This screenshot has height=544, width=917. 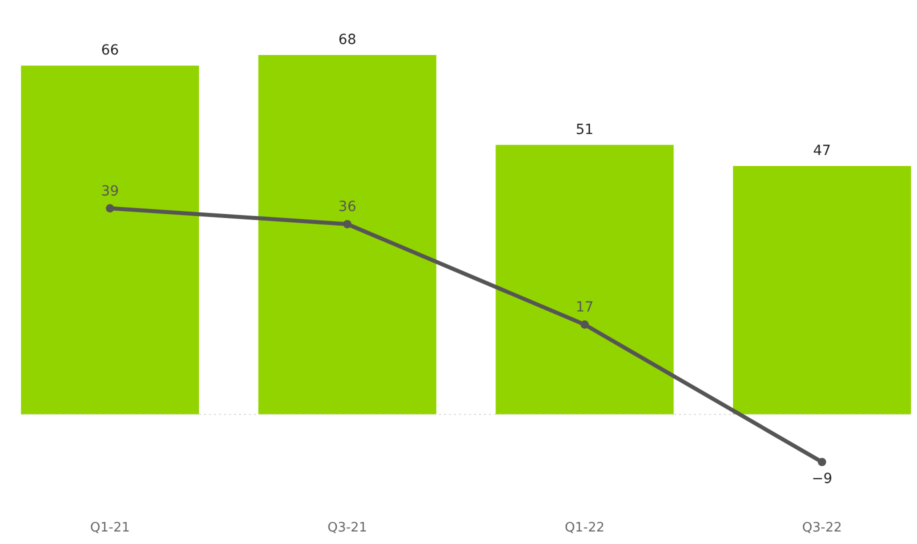 What do you see at coordinates (585, 130) in the screenshot?
I see `data-label: 51` at bounding box center [585, 130].